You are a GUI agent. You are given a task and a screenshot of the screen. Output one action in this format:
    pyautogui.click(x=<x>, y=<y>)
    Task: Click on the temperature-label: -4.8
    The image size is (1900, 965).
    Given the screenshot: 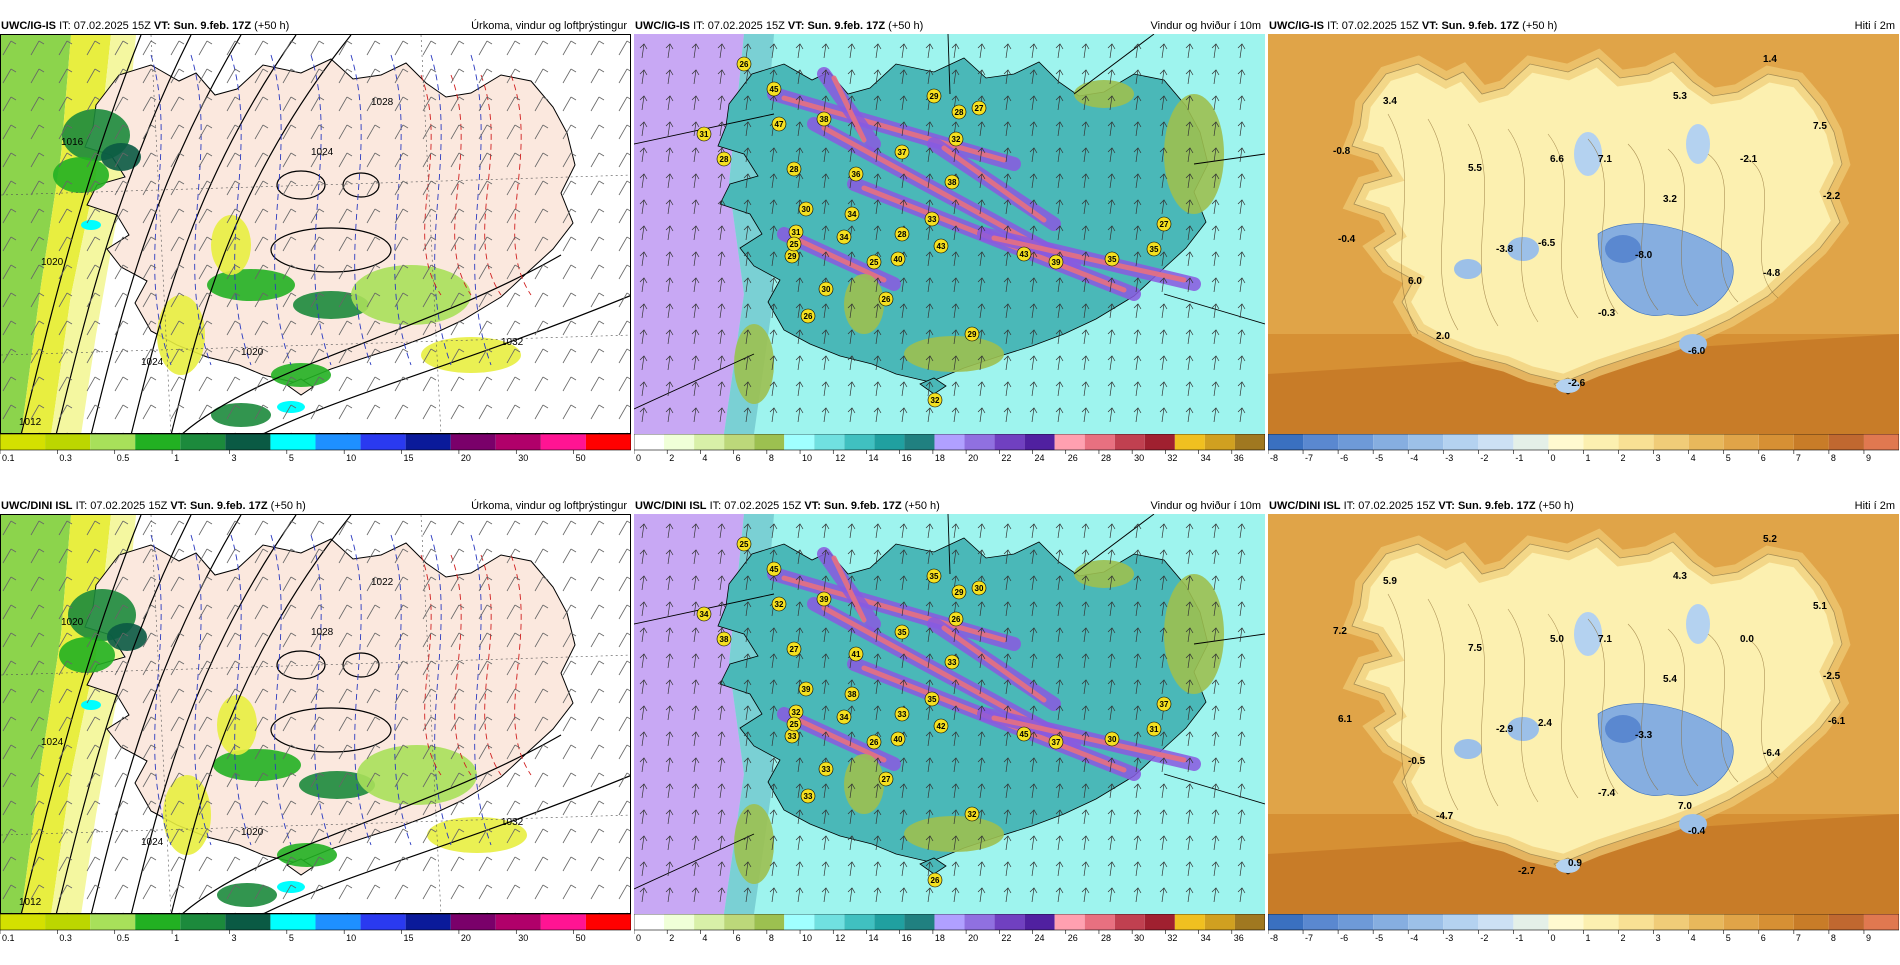 What is the action you would take?
    pyautogui.click(x=1772, y=273)
    